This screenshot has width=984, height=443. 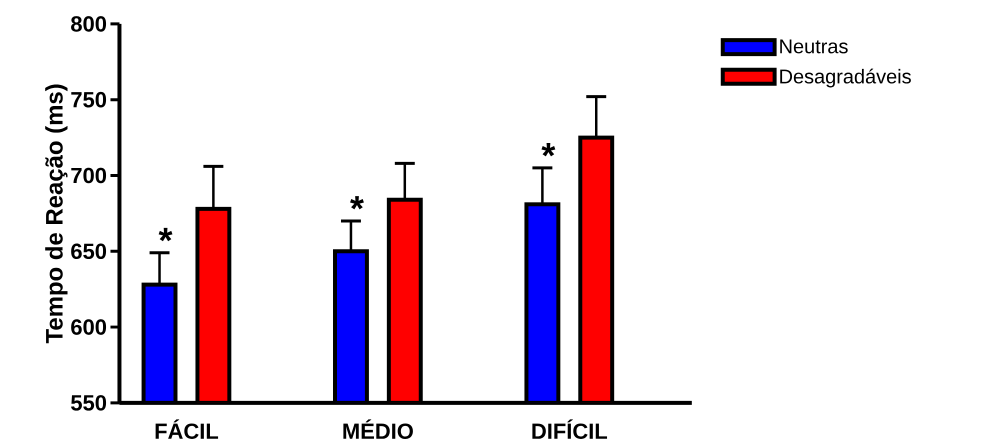 I want to click on y-tick-label: 750, so click(x=88, y=100).